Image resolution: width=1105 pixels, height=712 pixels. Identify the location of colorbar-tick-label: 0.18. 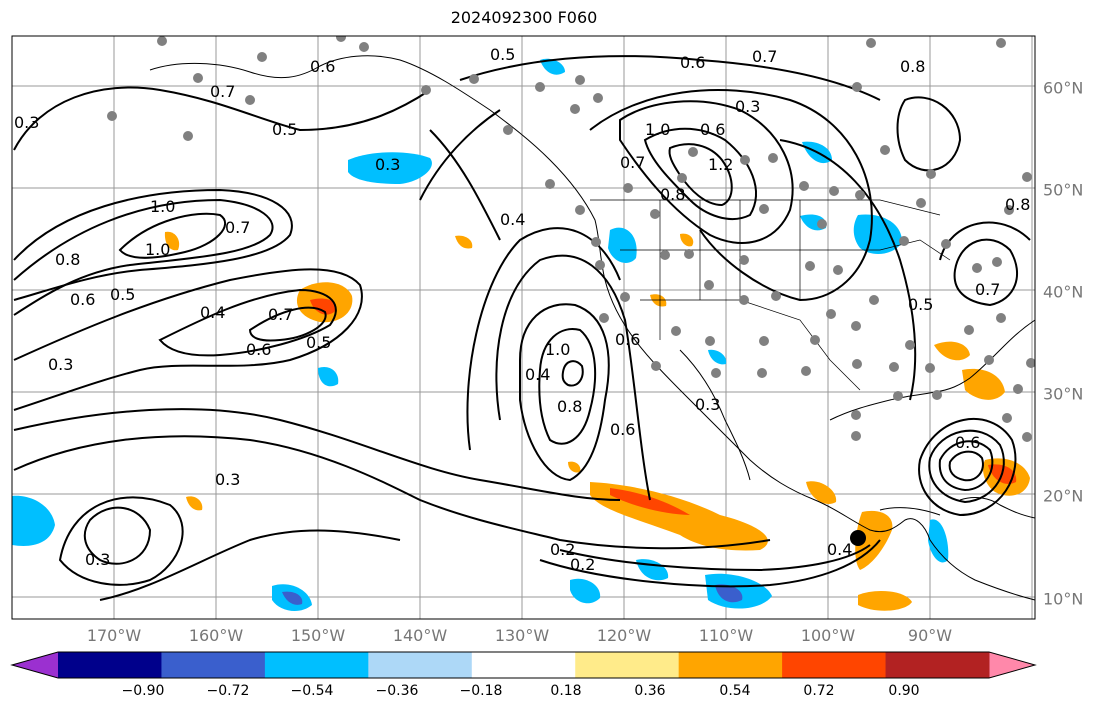
(566, 691).